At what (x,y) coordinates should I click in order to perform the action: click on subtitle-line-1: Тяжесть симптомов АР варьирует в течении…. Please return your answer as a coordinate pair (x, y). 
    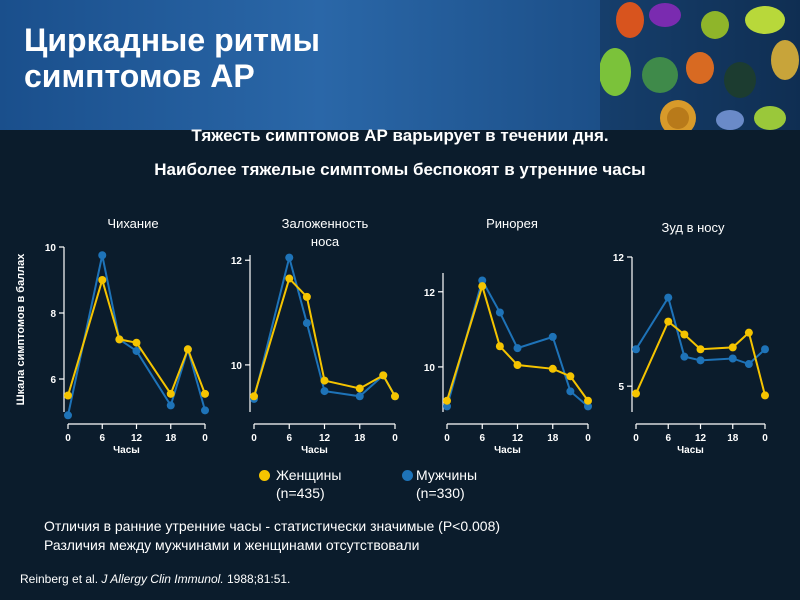
    Looking at the image, I should click on (400, 135).